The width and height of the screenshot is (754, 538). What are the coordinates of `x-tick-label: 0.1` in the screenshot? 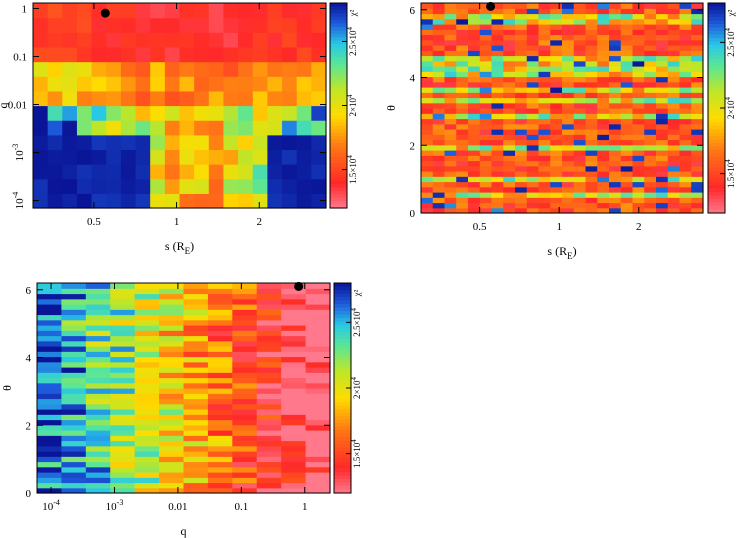 It's located at (241, 507).